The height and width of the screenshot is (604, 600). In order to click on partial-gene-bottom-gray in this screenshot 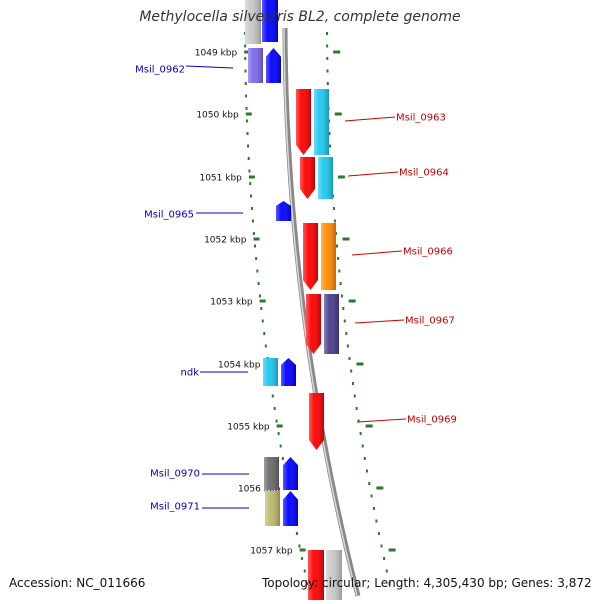, I will do `click(334, 575)`.